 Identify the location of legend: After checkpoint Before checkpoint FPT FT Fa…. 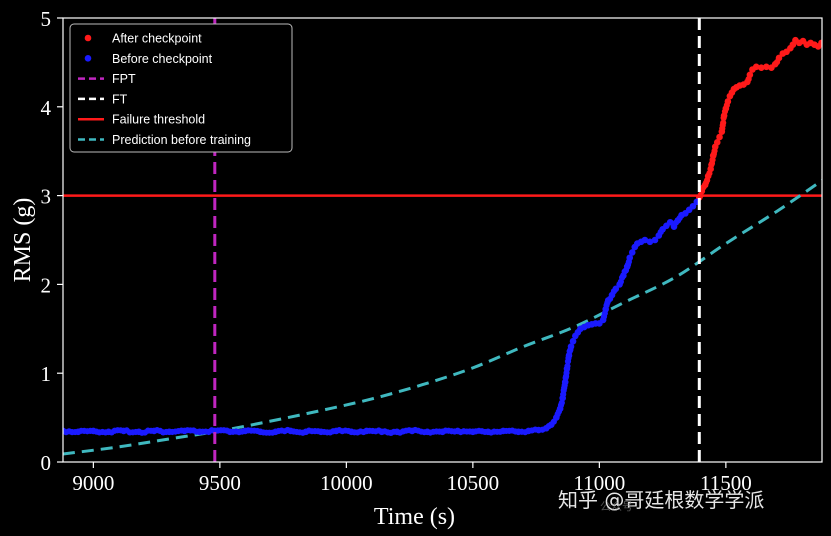
(181, 88).